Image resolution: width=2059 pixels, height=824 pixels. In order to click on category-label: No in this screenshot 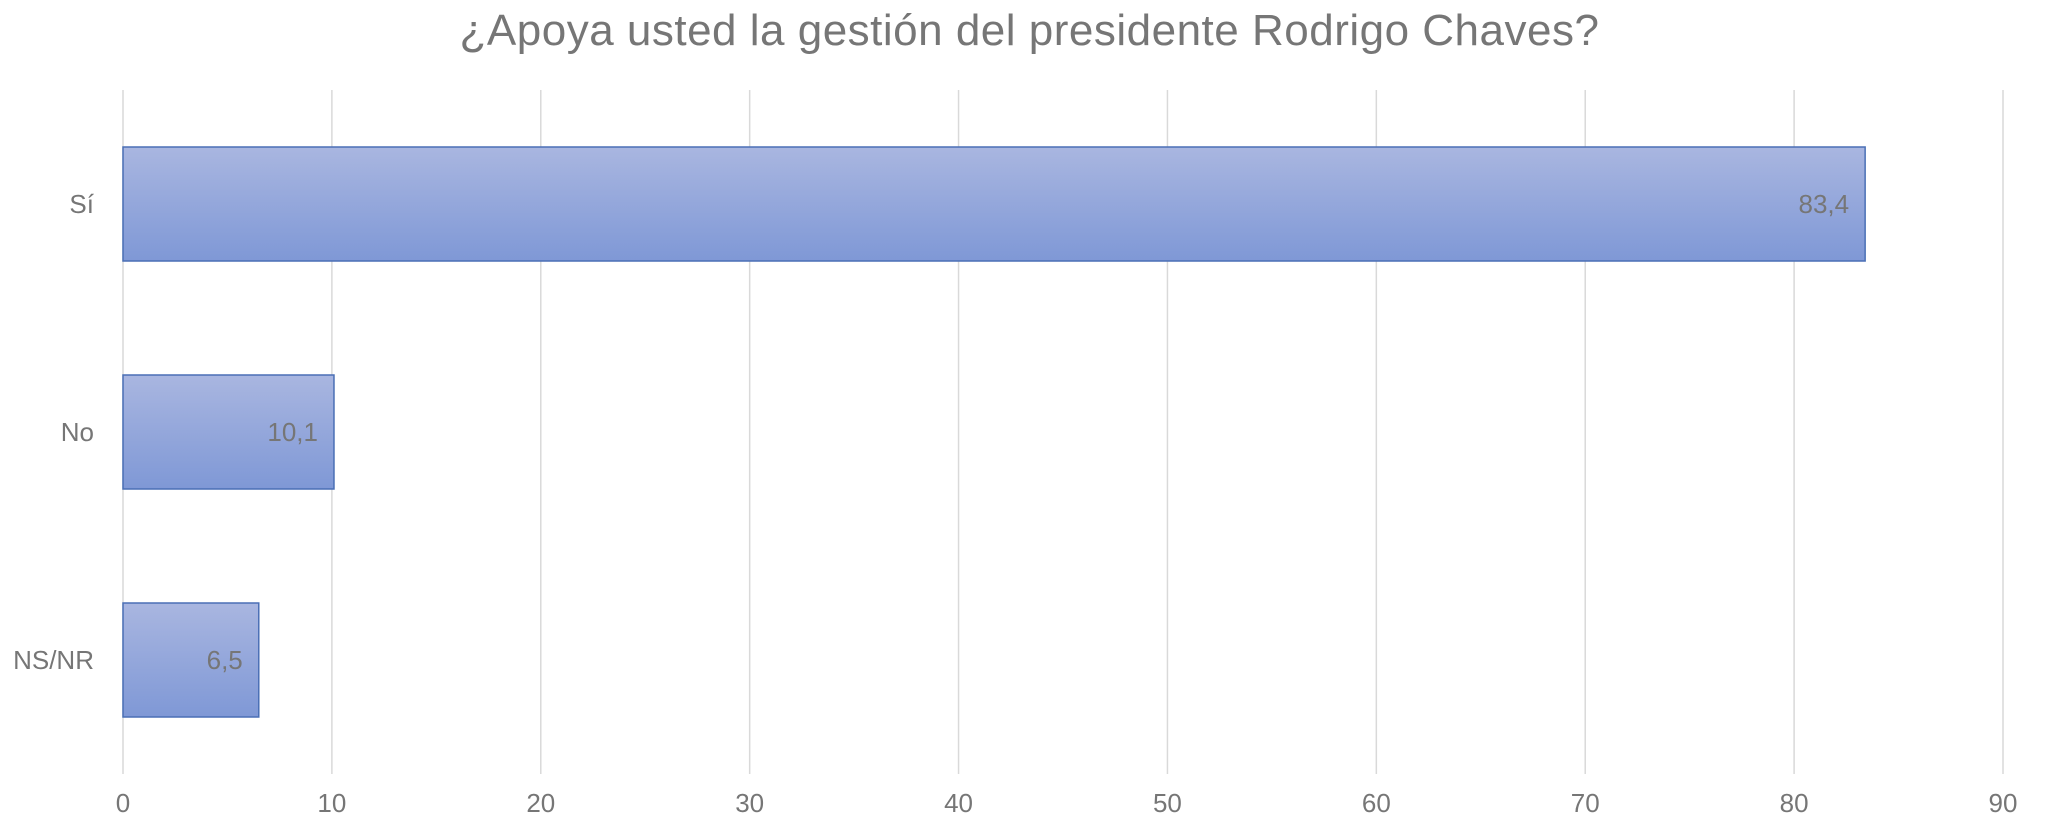, I will do `click(77, 432)`.